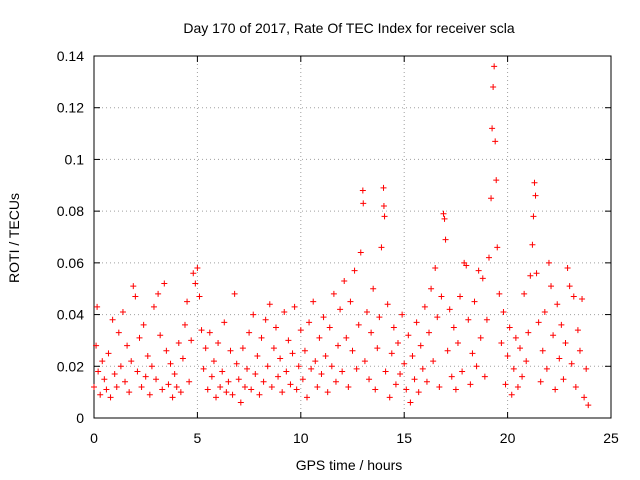 The image size is (640, 480). What do you see at coordinates (404, 438) in the screenshot?
I see `x-tick-label: 15` at bounding box center [404, 438].